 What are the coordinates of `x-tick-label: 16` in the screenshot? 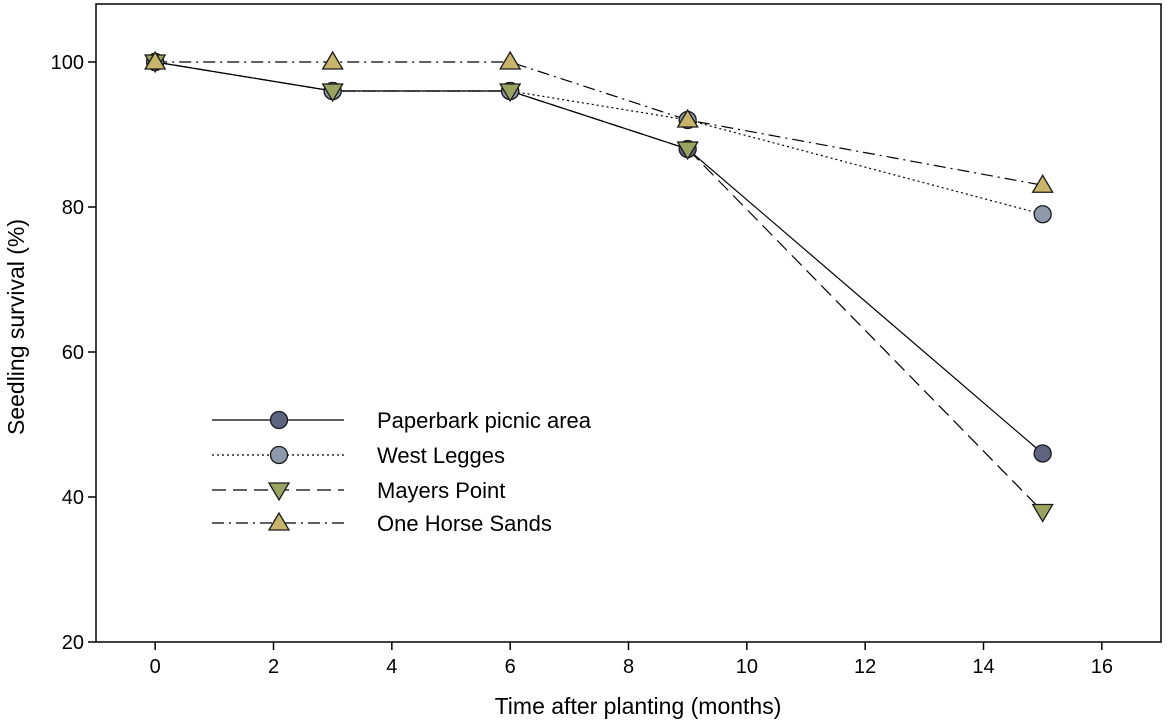 It's located at (1102, 667).